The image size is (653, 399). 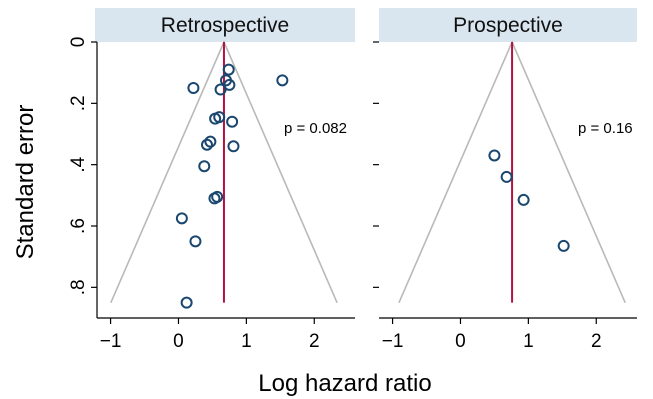 I want to click on x-axis-title: Log hazard ratio, so click(x=344, y=383).